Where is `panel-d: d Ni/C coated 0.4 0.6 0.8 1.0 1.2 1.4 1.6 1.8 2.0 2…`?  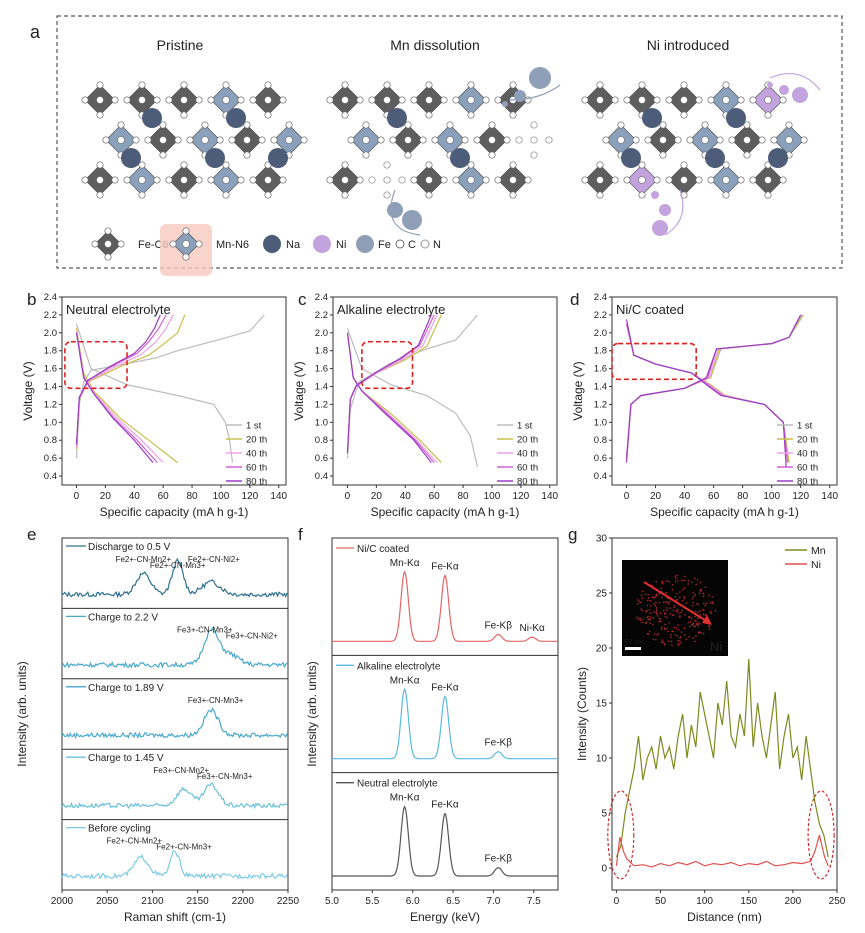
panel-d: d Ni/C coated 0.4 0.6 0.8 1.0 1.2 1.4 1.6 1.8 2.0 2… is located at coordinates (704, 404).